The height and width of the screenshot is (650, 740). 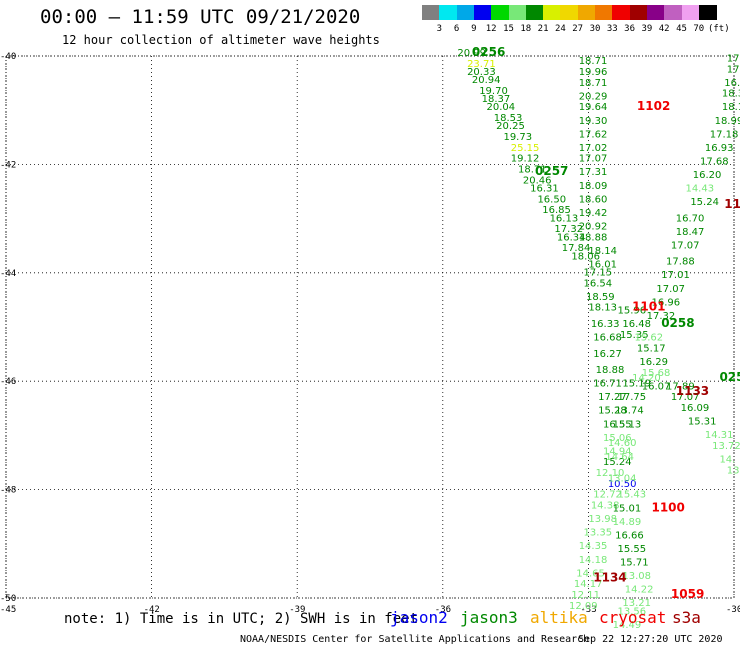 I want to click on satellite-name-jason3: jason3, so click(x=489, y=617).